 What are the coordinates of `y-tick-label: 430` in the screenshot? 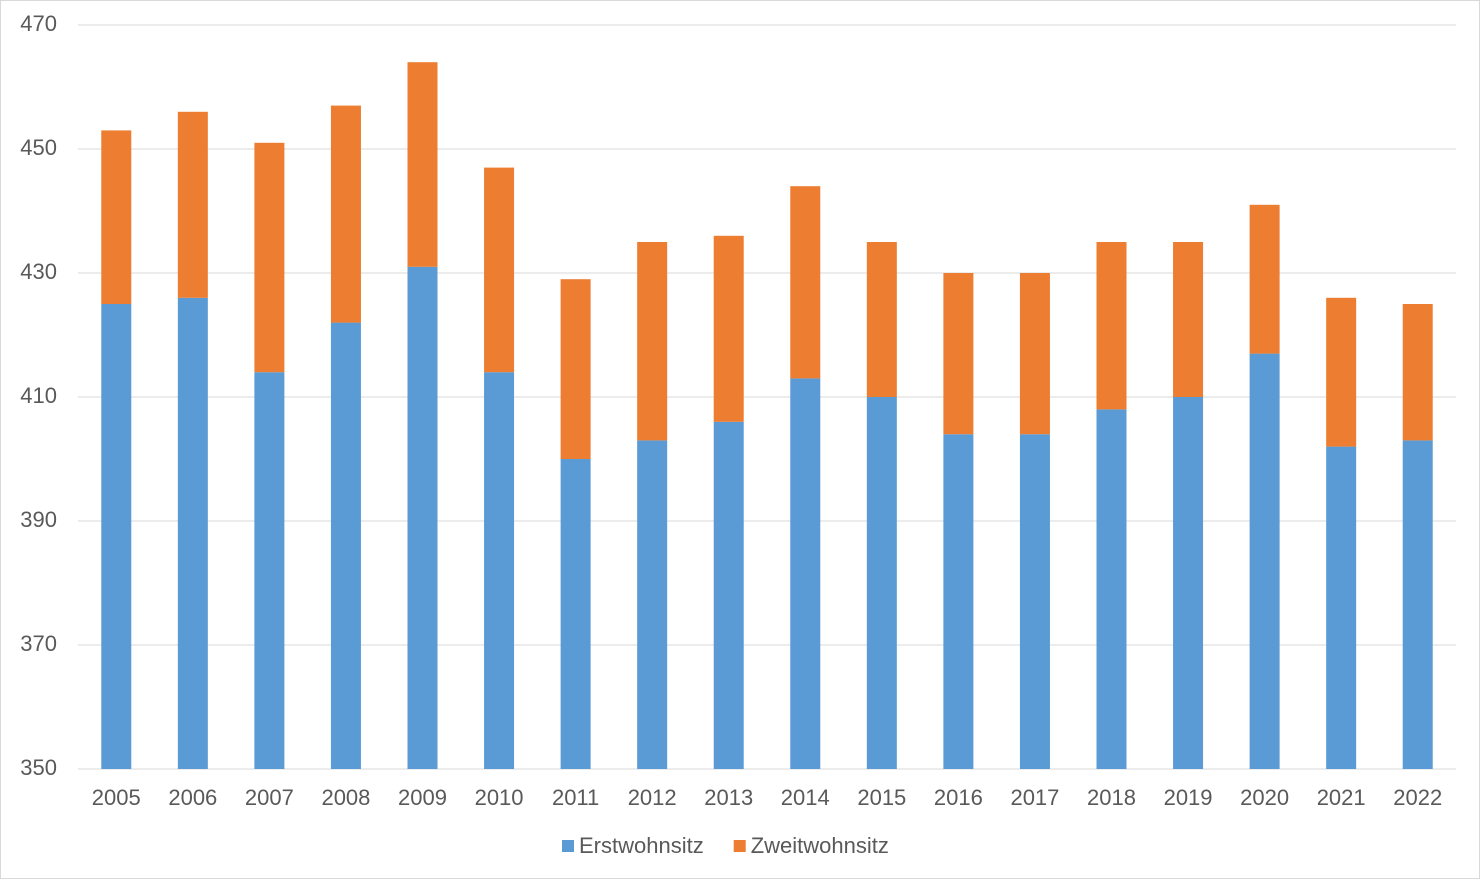 It's located at (38, 271).